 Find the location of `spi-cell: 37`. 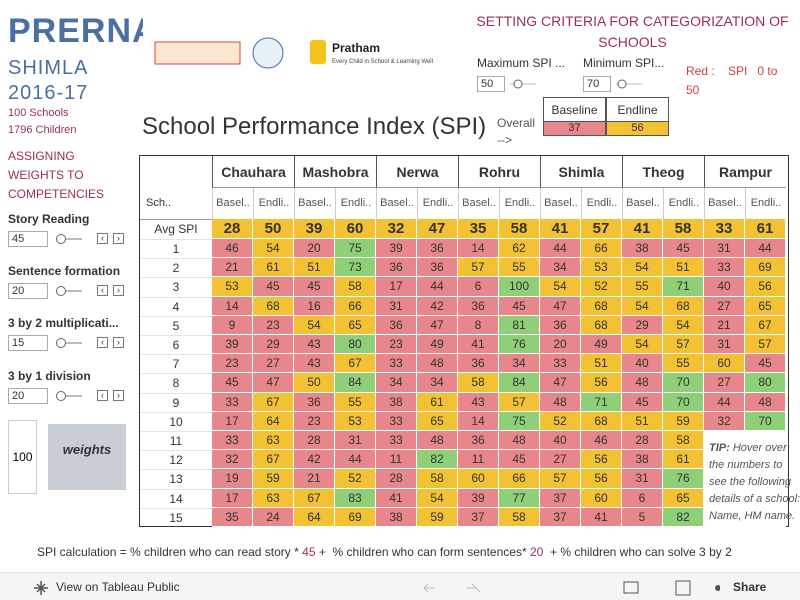

spi-cell: 37 is located at coordinates (560, 498).